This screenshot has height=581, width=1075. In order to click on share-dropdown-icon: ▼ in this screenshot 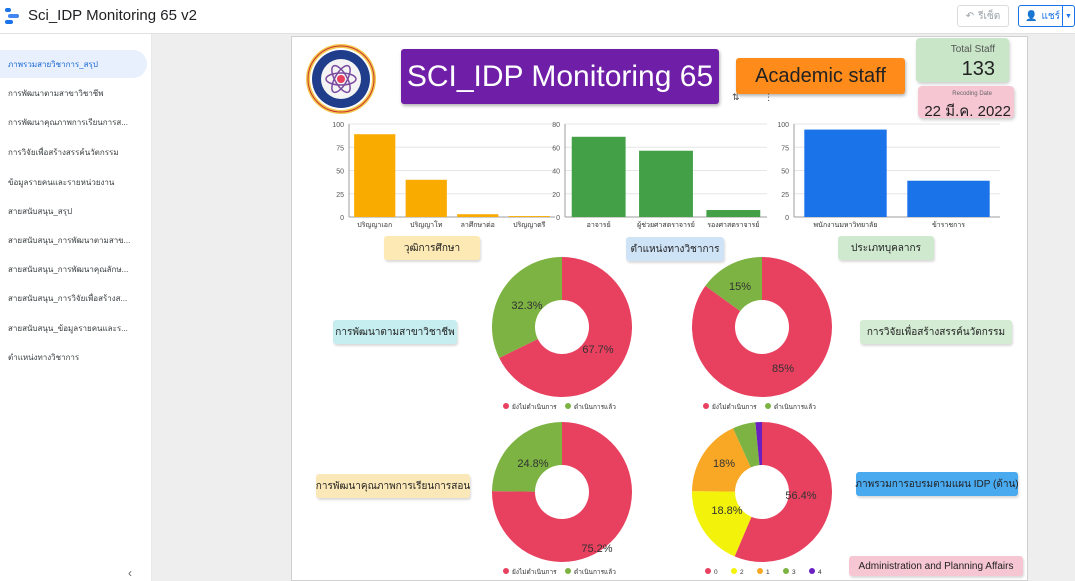, I will do `click(1068, 16)`.